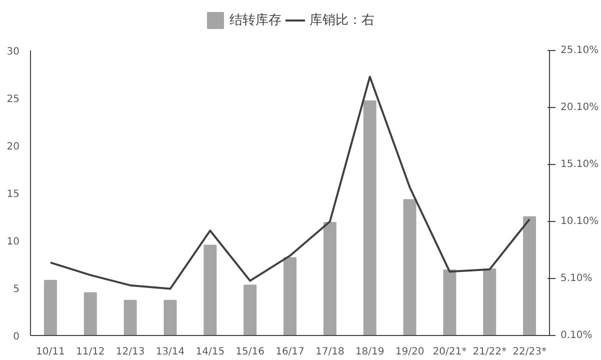 The image size is (601, 360). I want to click on legend-label: 结转库存, so click(256, 20).